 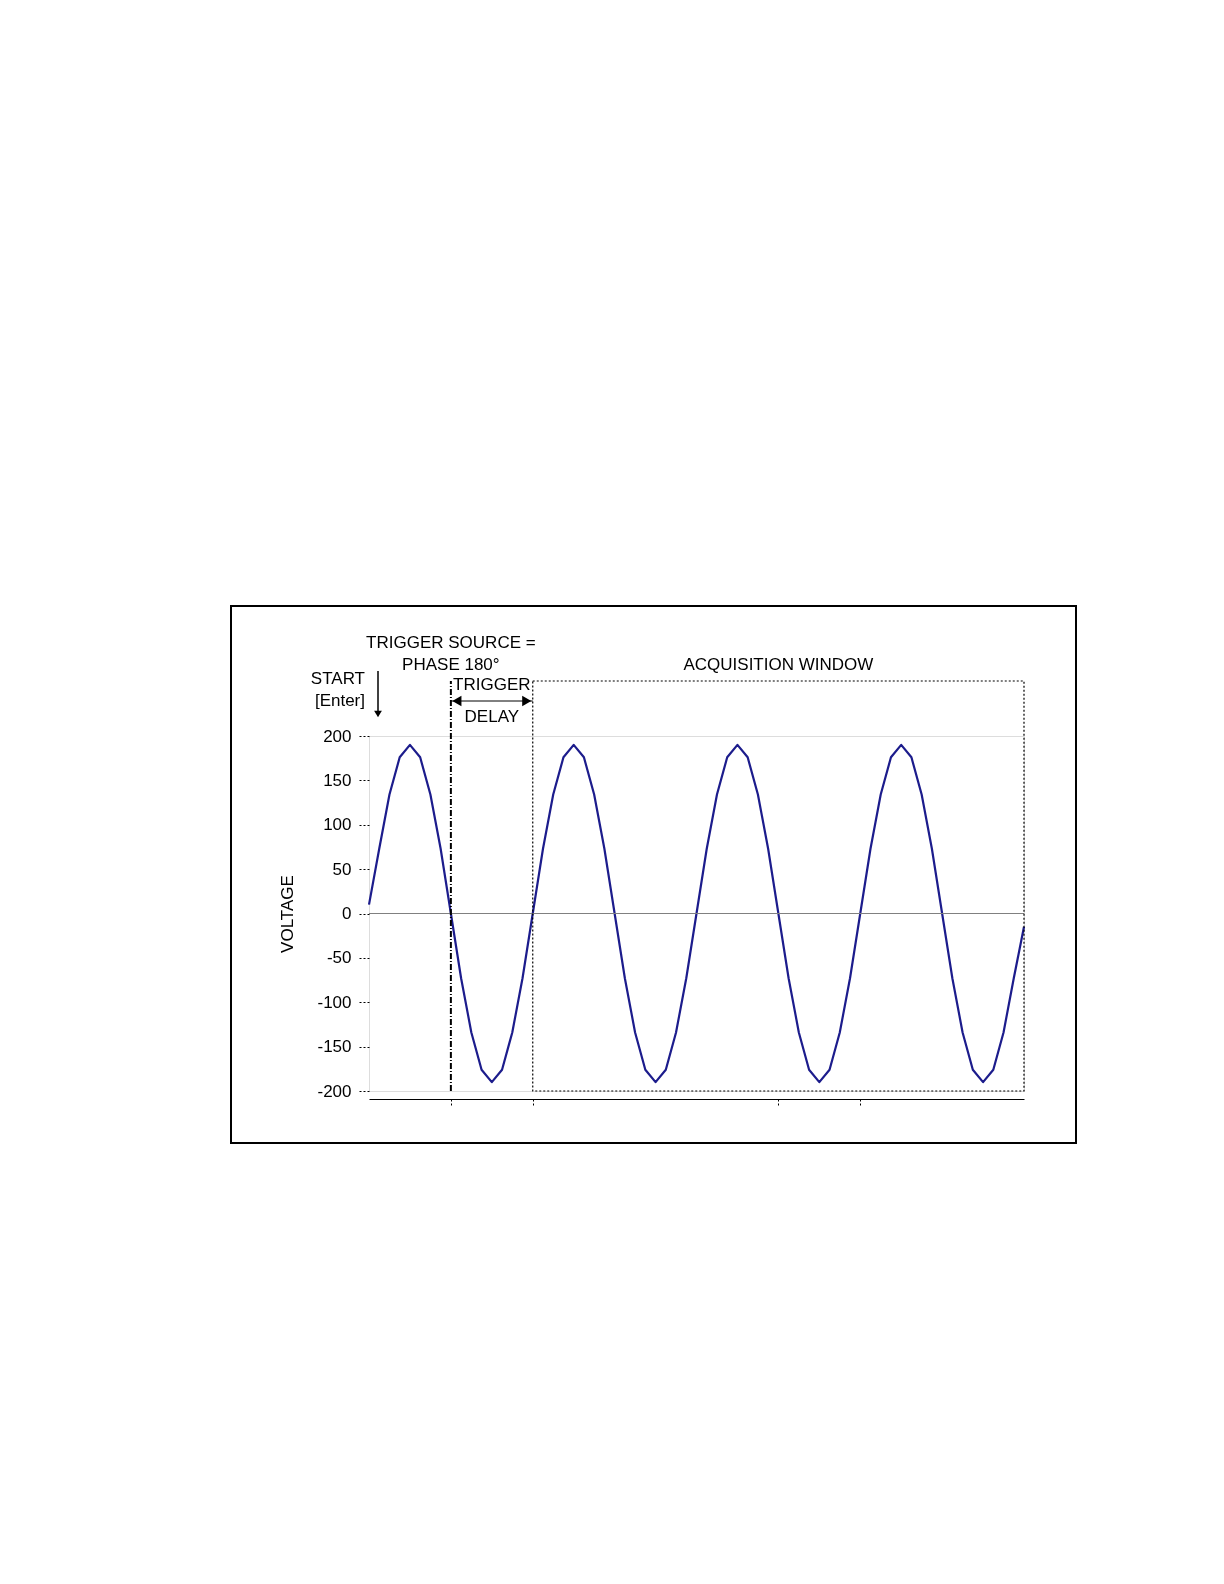 I want to click on y-tick-label: -150, so click(x=334, y=1047).